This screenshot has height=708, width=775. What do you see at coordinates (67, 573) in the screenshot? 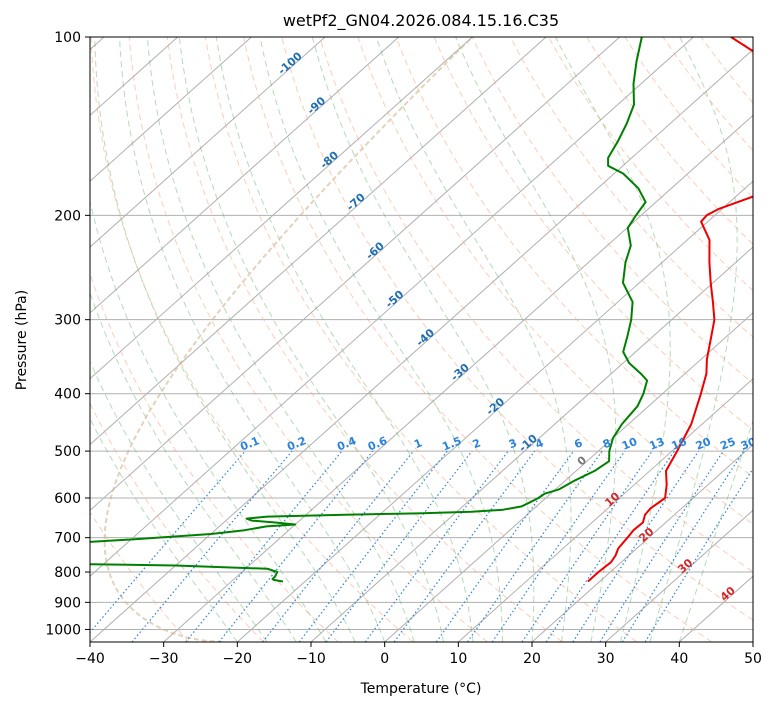
I see `y-tick-label: 800` at bounding box center [67, 573].